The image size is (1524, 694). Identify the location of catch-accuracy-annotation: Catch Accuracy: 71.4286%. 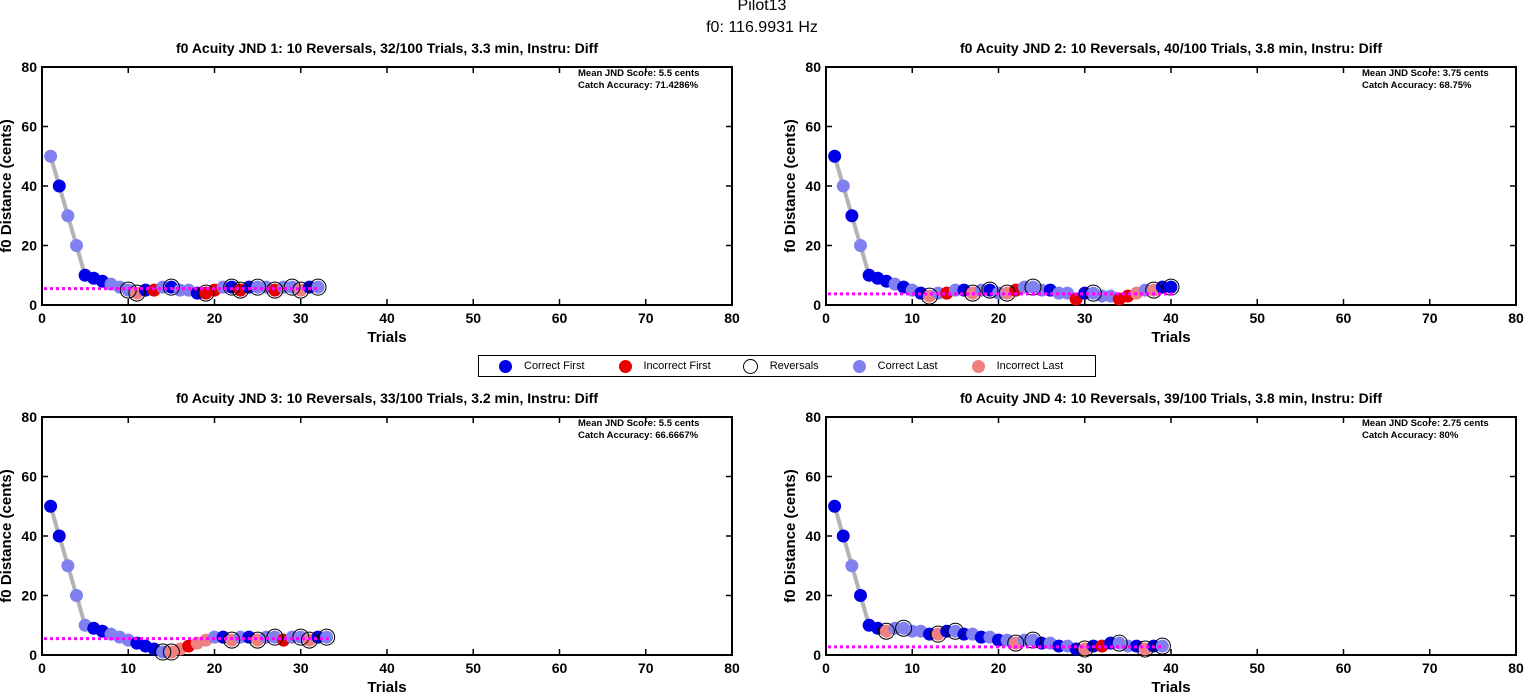
(638, 85).